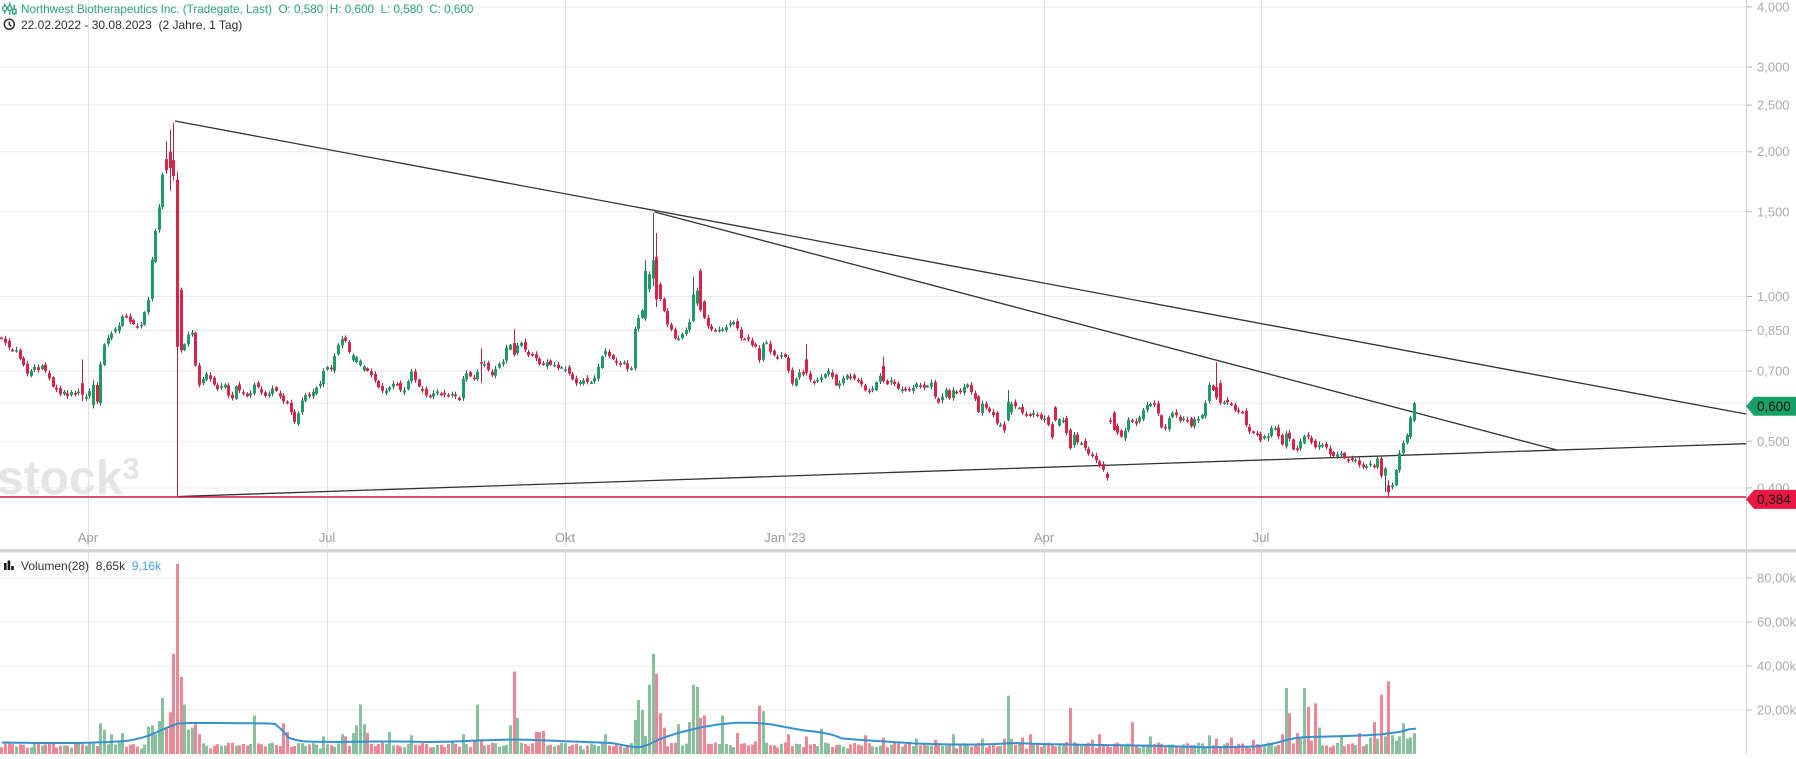  What do you see at coordinates (91, 566) in the screenshot?
I see `svg-text: Volumen(28) 8,65k 9,16k` at bounding box center [91, 566].